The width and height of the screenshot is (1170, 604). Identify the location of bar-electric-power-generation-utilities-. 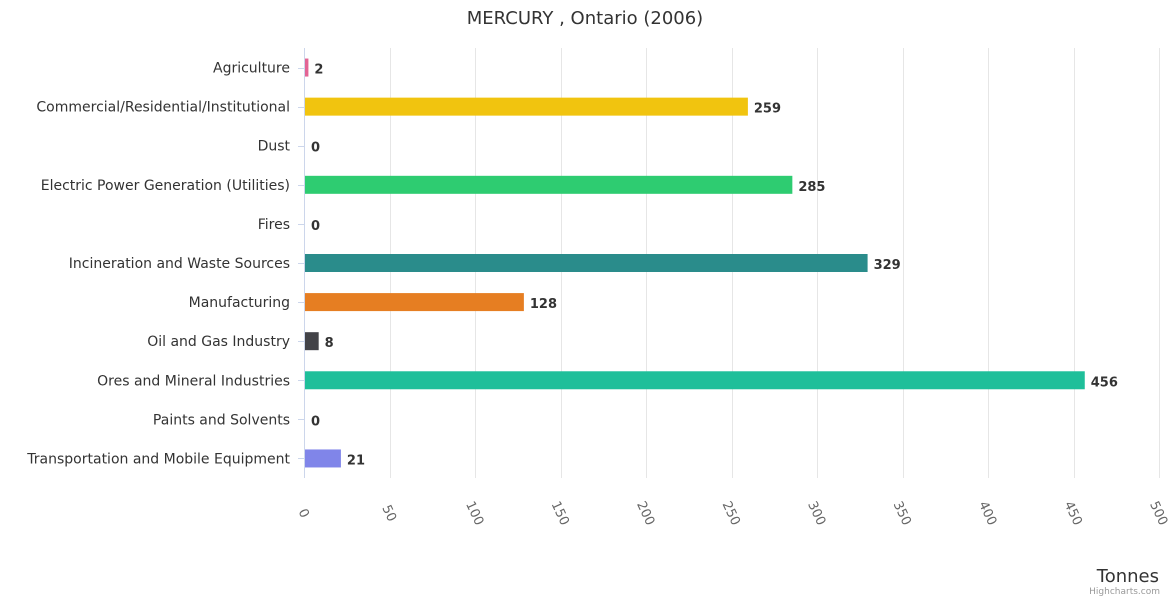
(549, 184).